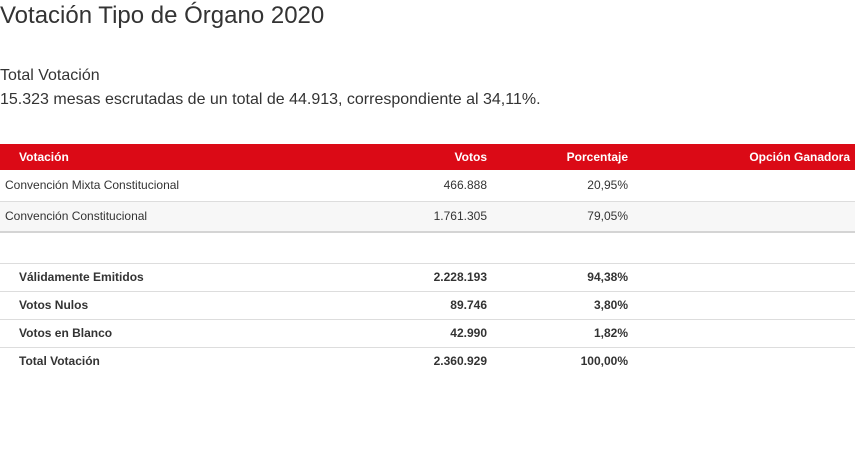 The height and width of the screenshot is (458, 857). Describe the element at coordinates (452, 277) in the screenshot. I see `totals-votes: 2.228.193` at that location.